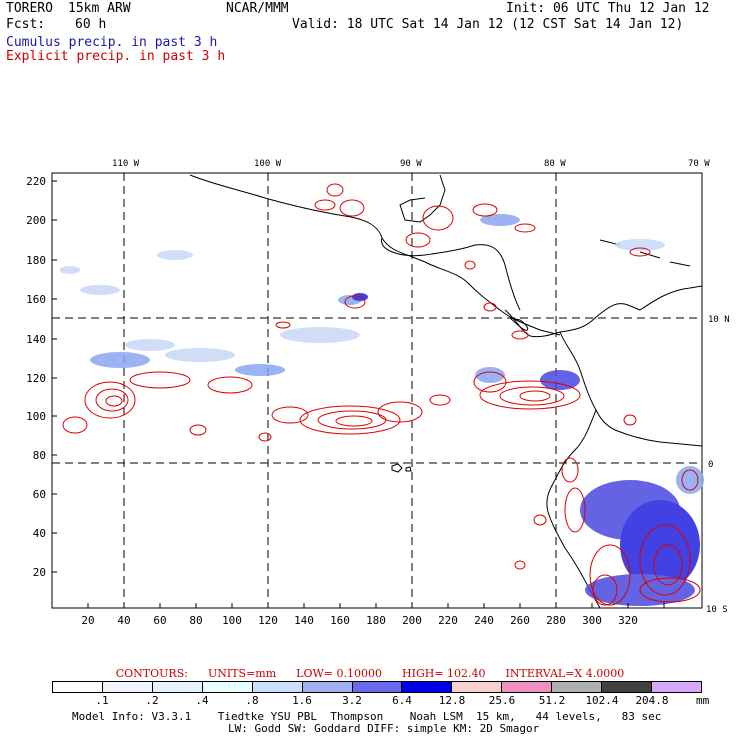 Image resolution: width=740 pixels, height=740 pixels. What do you see at coordinates (411, 164) in the screenshot?
I see `lon-label: 90 W` at bounding box center [411, 164].